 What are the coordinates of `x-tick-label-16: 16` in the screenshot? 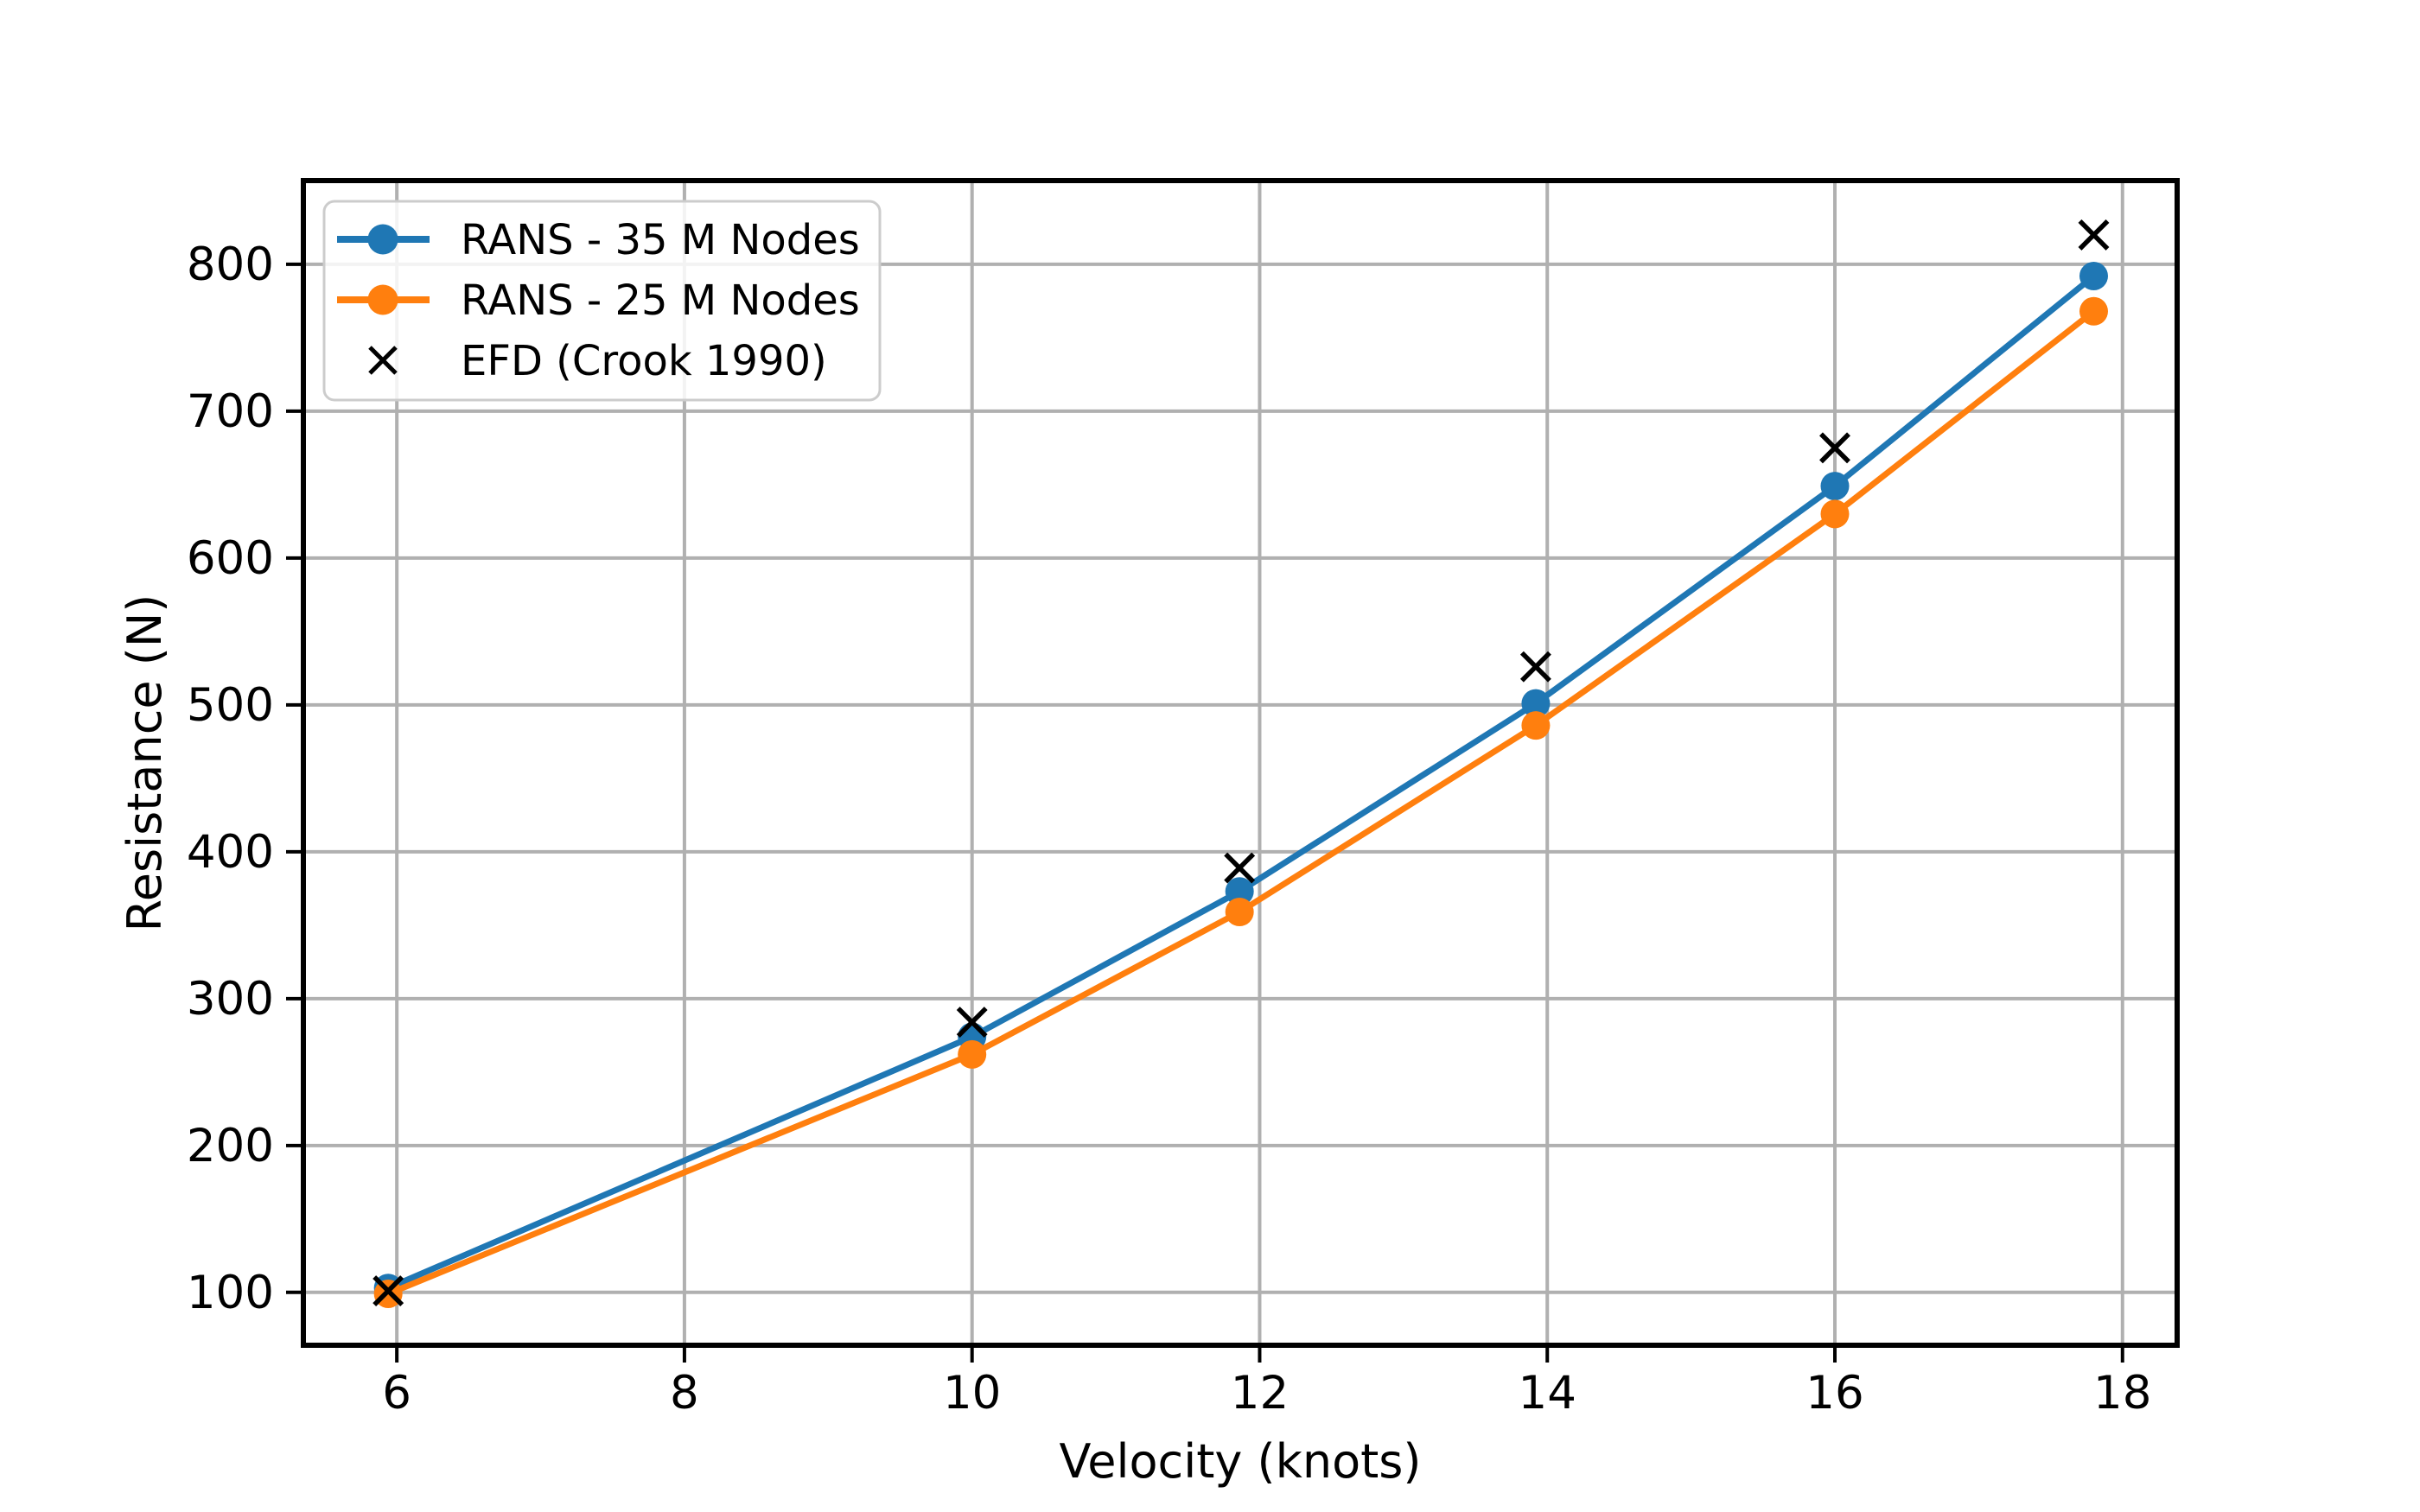 It's located at (1834, 1393).